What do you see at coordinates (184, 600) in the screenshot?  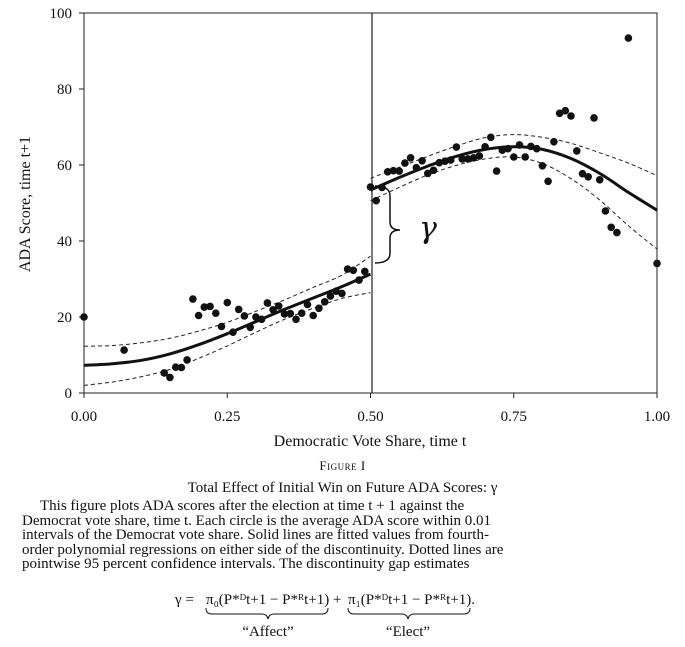 I see `equation-lhs: γ =` at bounding box center [184, 600].